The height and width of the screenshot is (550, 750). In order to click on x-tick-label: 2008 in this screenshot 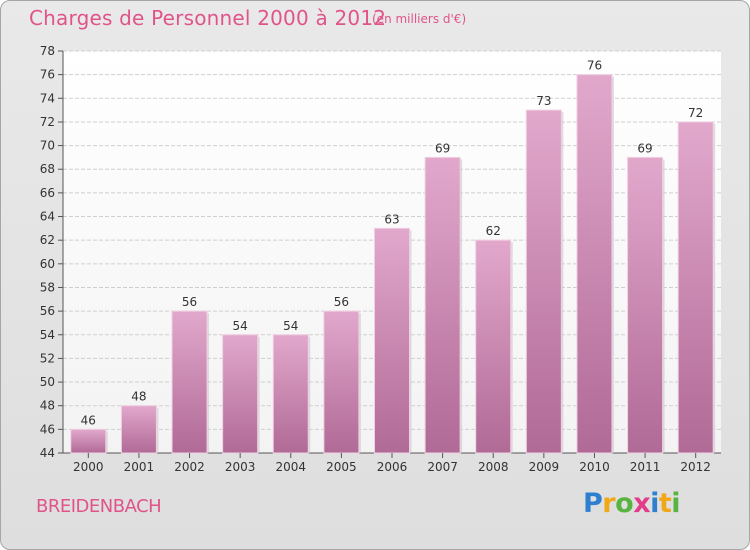, I will do `click(493, 467)`.